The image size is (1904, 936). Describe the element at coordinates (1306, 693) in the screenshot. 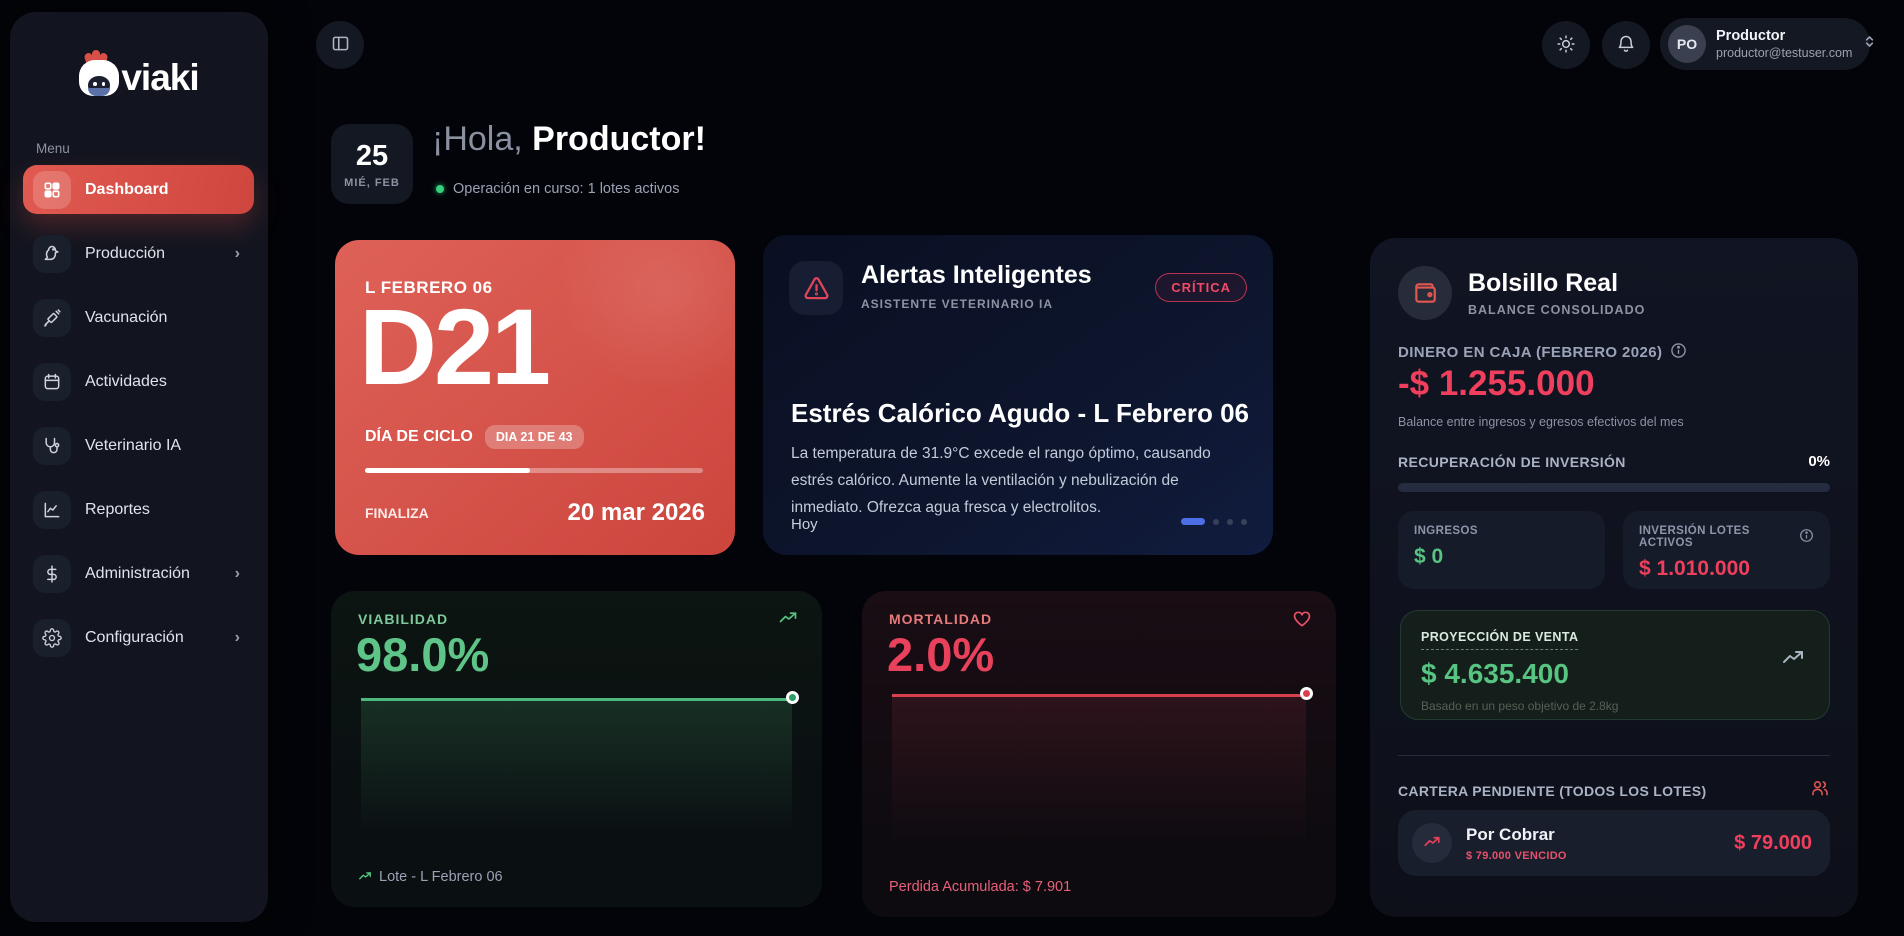

I see `chart-endpoint-dot` at that location.